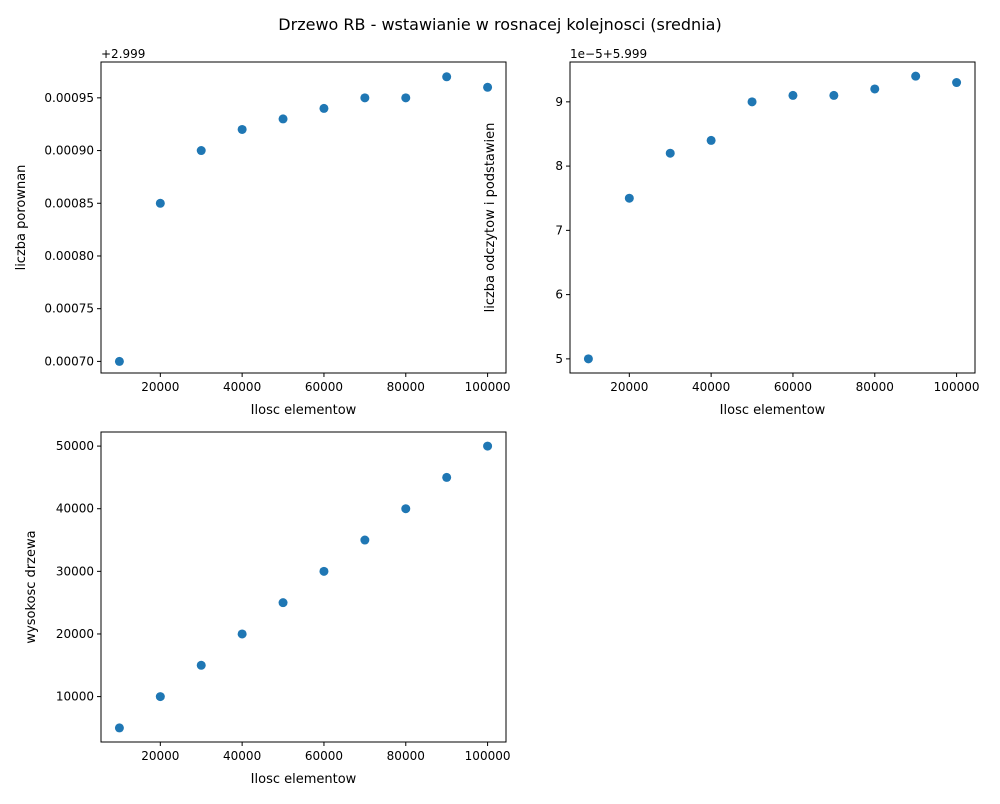 The height and width of the screenshot is (804, 1000). What do you see at coordinates (69, 203) in the screenshot?
I see `y-tick-label: 0.00085` at bounding box center [69, 203].